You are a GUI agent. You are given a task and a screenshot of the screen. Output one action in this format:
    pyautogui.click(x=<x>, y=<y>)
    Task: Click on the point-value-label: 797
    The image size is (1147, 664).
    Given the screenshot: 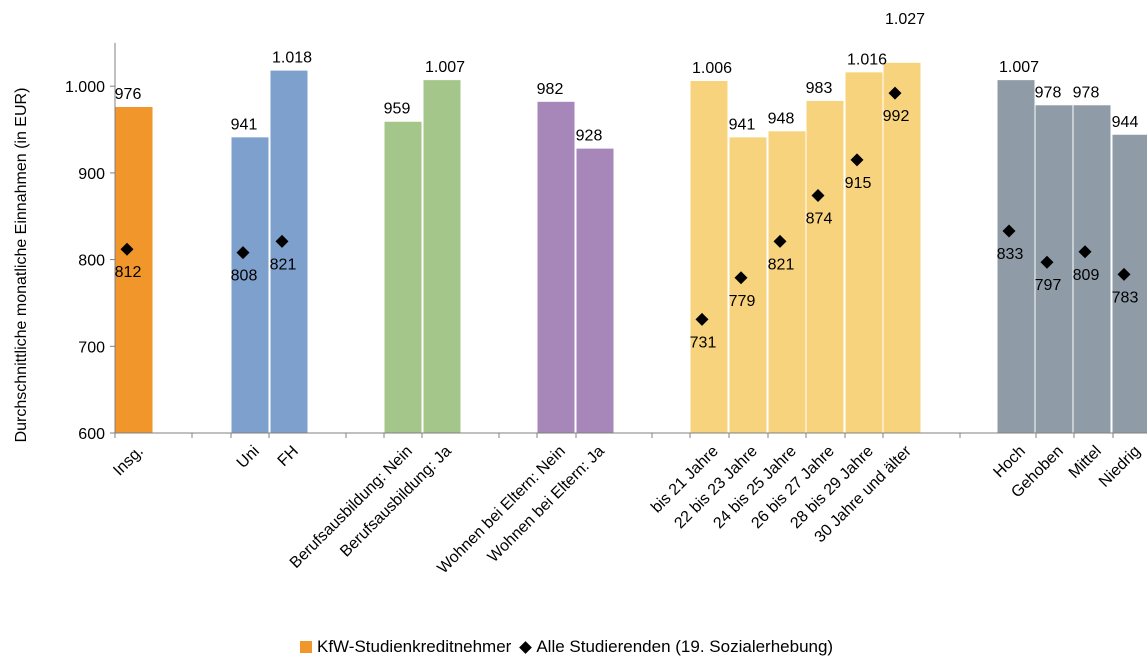 What is the action you would take?
    pyautogui.click(x=1048, y=285)
    